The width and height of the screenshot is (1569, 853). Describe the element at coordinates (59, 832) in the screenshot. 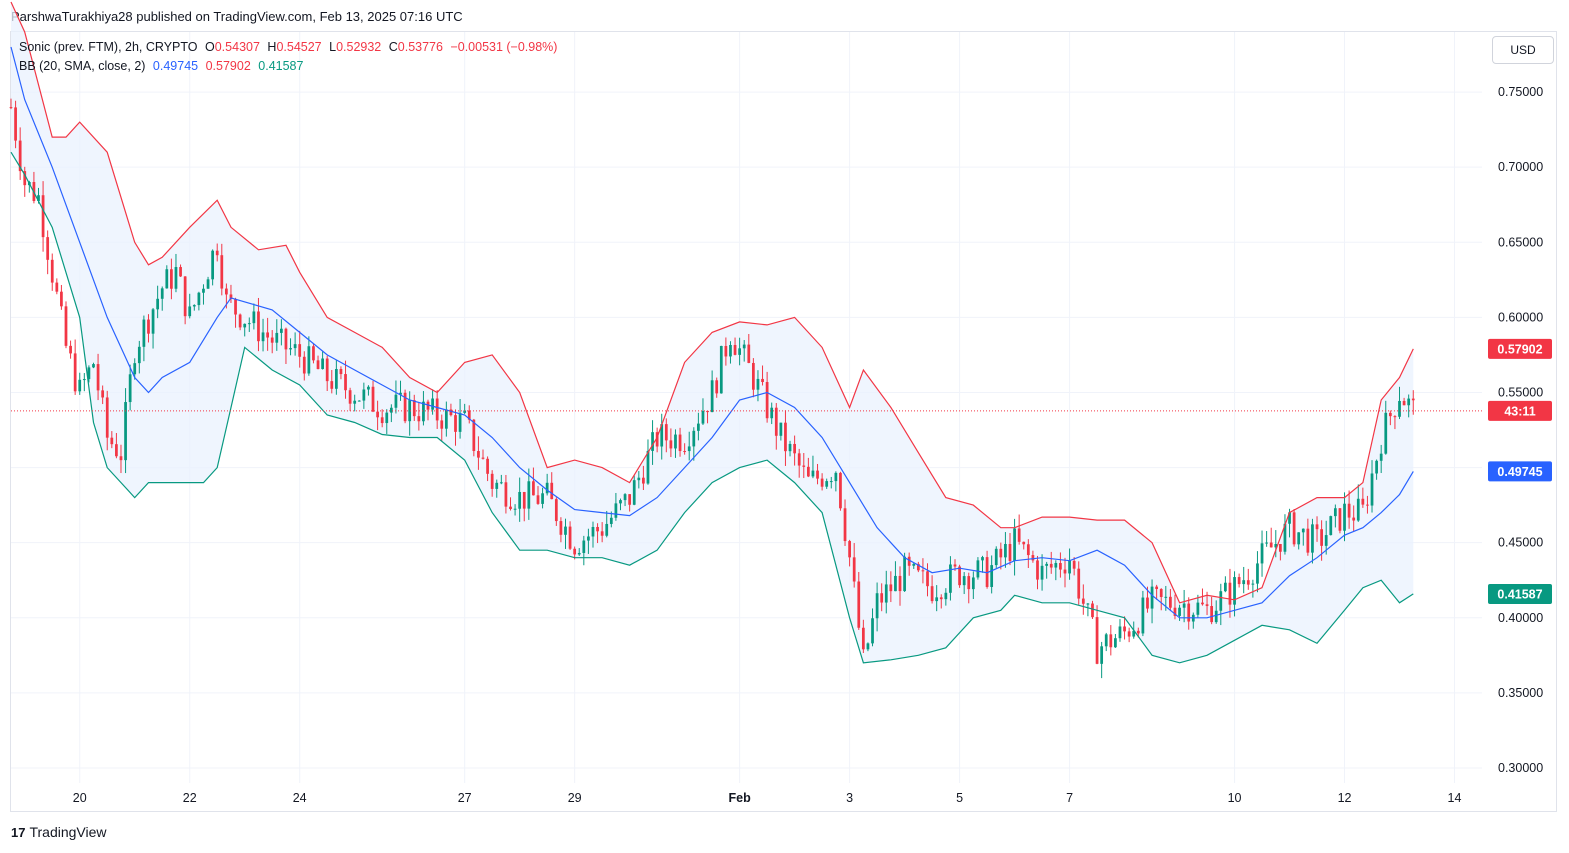

I see `tradingview-footer: 17 TradingView` at that location.